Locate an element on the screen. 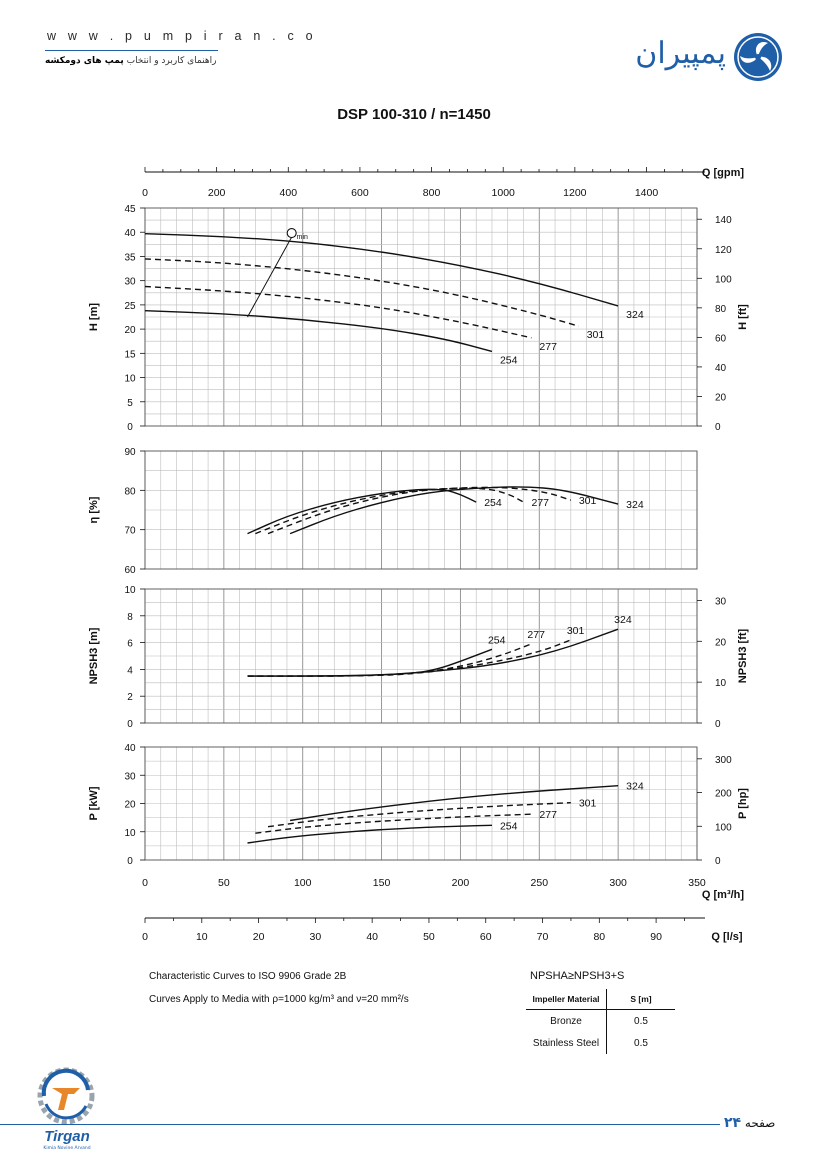 The height and width of the screenshot is (1171, 828). header-subtitle-bold: پمپ های دومکشه is located at coordinates (84, 61).